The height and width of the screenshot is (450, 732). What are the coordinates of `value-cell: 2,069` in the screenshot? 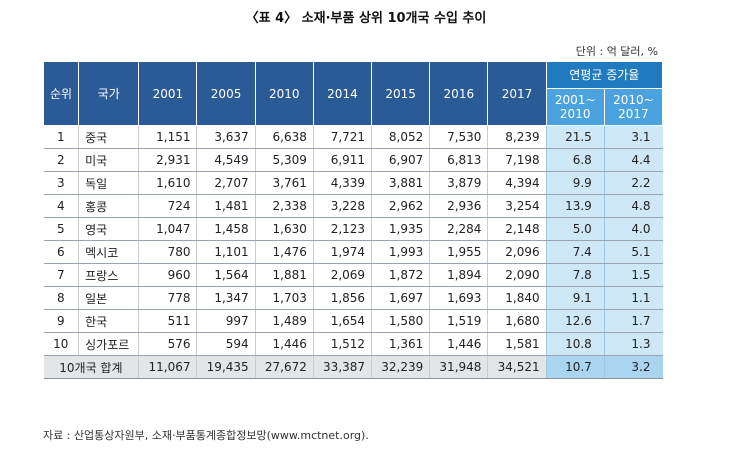 It's located at (342, 275).